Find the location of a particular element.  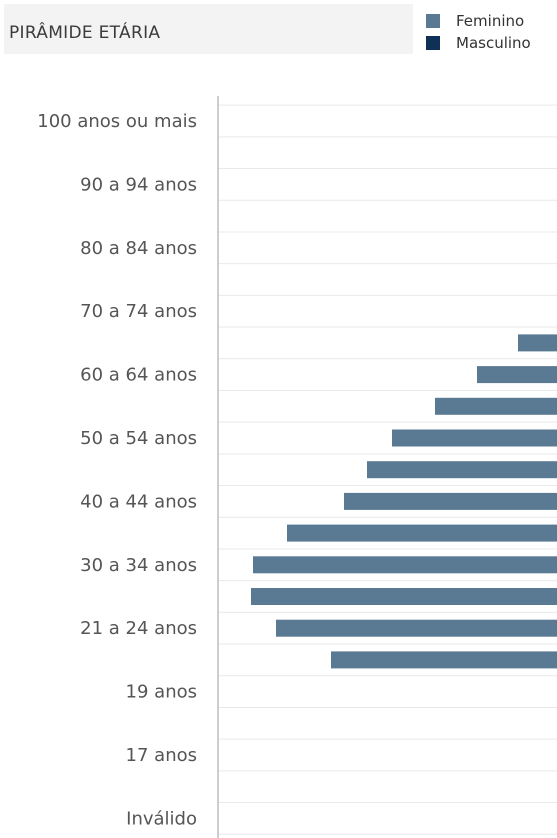

legend-item-masculino: Masculino is located at coordinates (478, 43).